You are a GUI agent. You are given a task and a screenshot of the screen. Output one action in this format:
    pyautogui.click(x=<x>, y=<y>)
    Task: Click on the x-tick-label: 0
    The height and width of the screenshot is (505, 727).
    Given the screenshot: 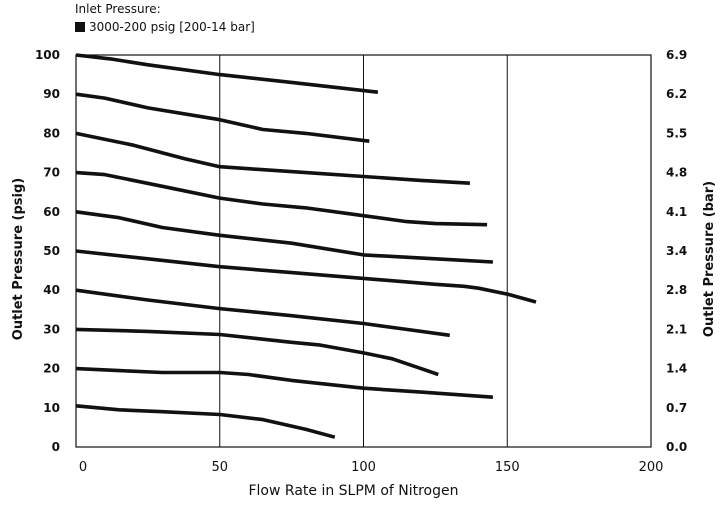 What is the action you would take?
    pyautogui.click(x=83, y=467)
    